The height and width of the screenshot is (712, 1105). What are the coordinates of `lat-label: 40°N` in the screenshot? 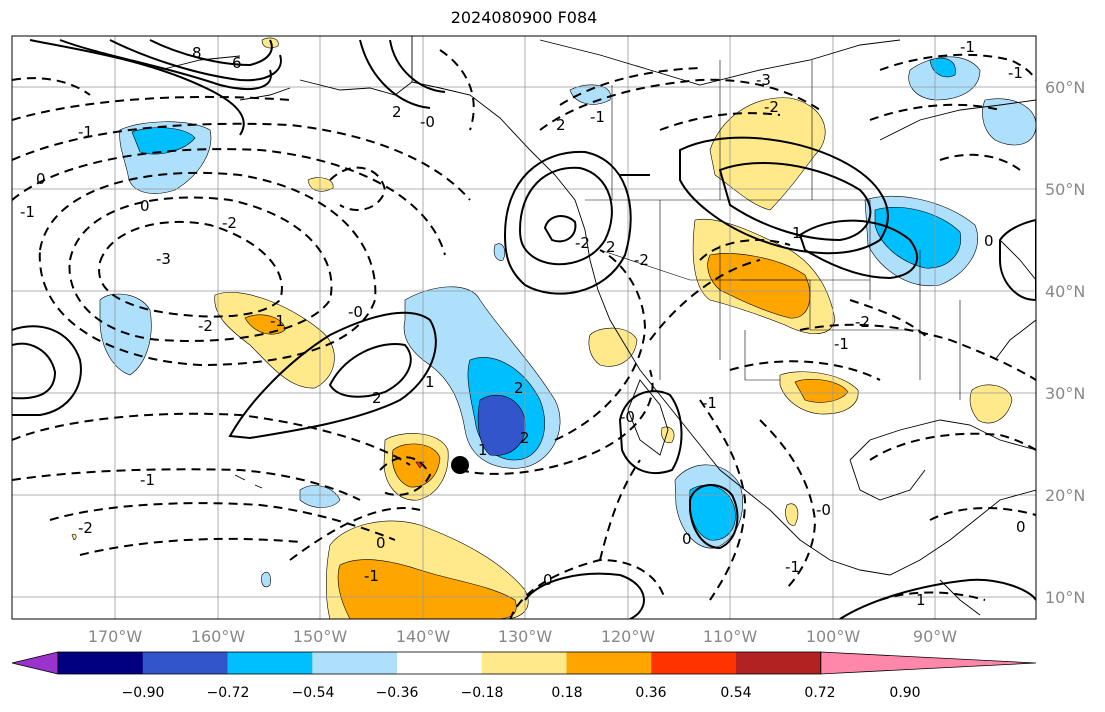 It's located at (1065, 291).